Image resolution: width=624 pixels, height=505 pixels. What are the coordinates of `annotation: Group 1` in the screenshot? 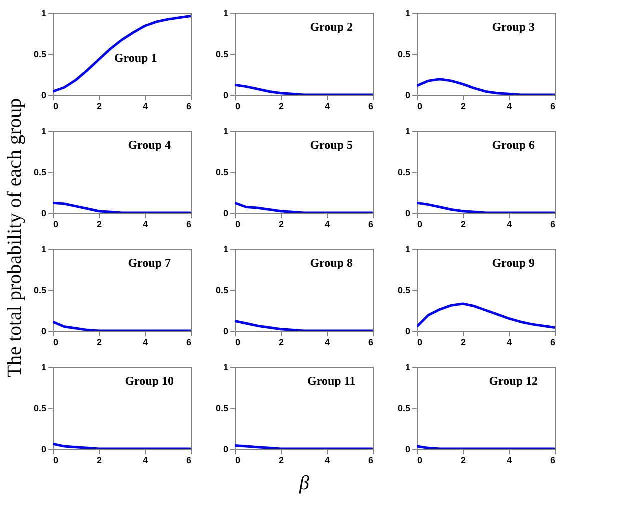 It's located at (136, 58).